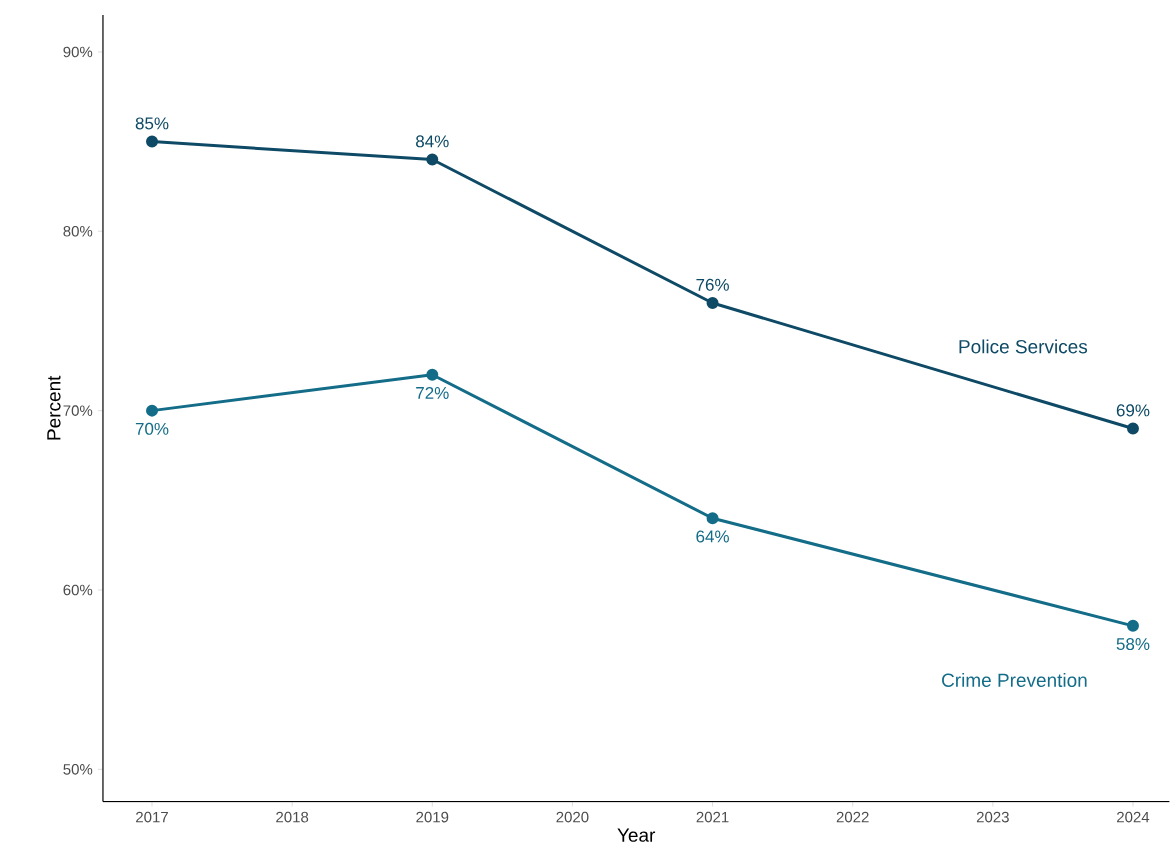 Image resolution: width=1170 pixels, height=867 pixels. I want to click on data-label: 58%, so click(1133, 644).